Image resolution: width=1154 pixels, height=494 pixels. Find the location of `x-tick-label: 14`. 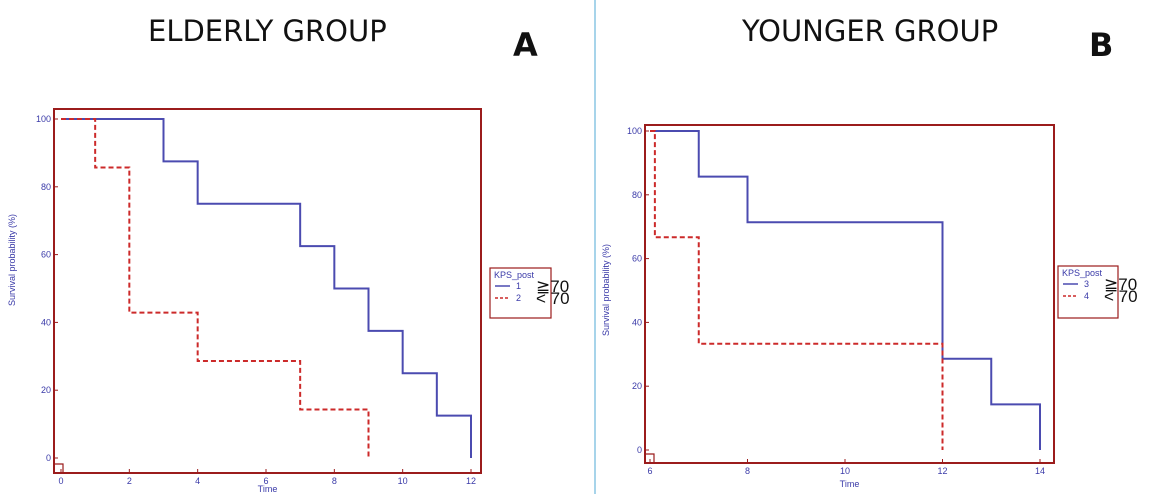

x-tick-label: 14 is located at coordinates (1040, 471).